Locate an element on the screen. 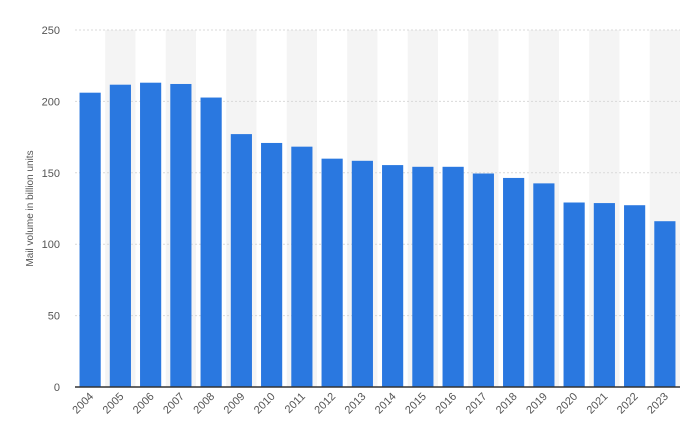 The image size is (688, 442). bar-2014 is located at coordinates (393, 276).